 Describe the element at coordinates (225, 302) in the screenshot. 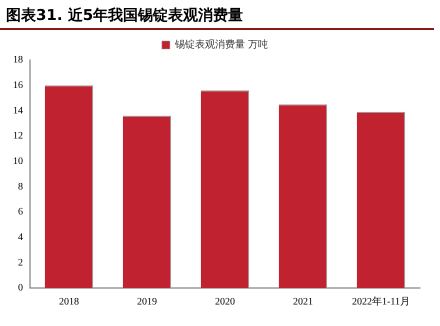

I see `x-tick-label: 2020` at that location.